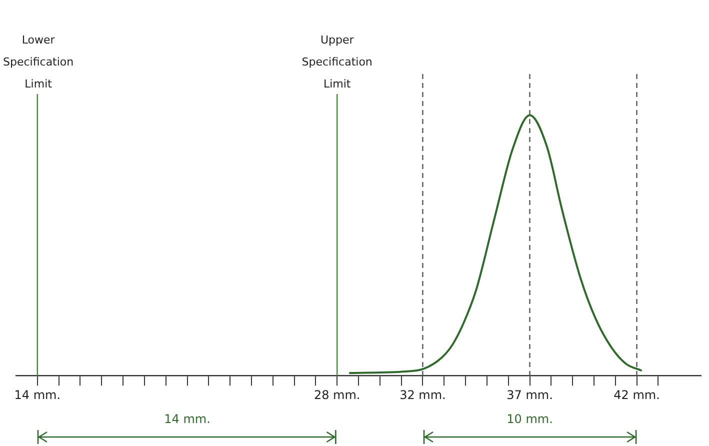  What do you see at coordinates (337, 61) in the screenshot?
I see `ref-line-label: Upper Specification Limit` at bounding box center [337, 61].